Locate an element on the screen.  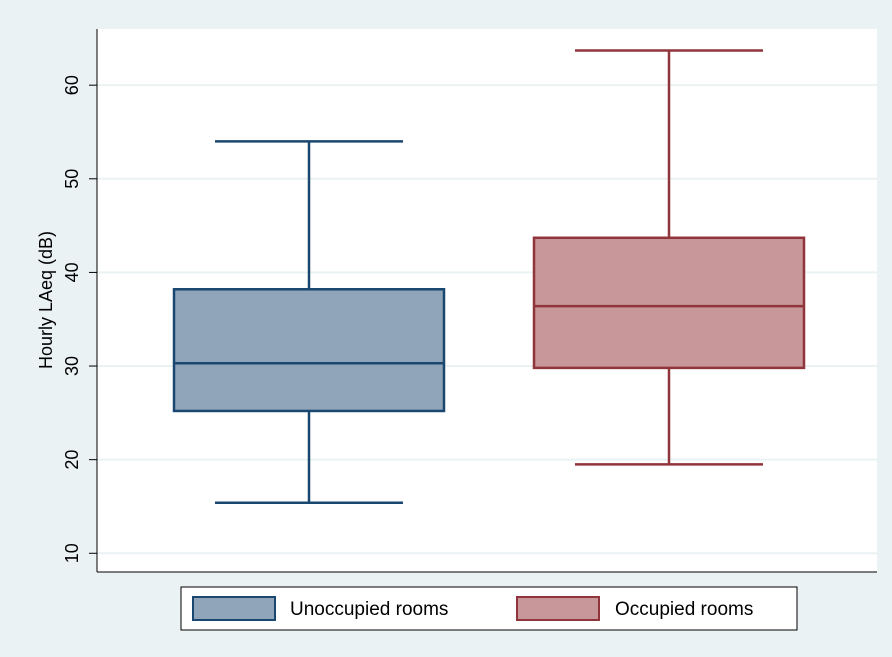
y-tick-label: 30 is located at coordinates (72, 366).